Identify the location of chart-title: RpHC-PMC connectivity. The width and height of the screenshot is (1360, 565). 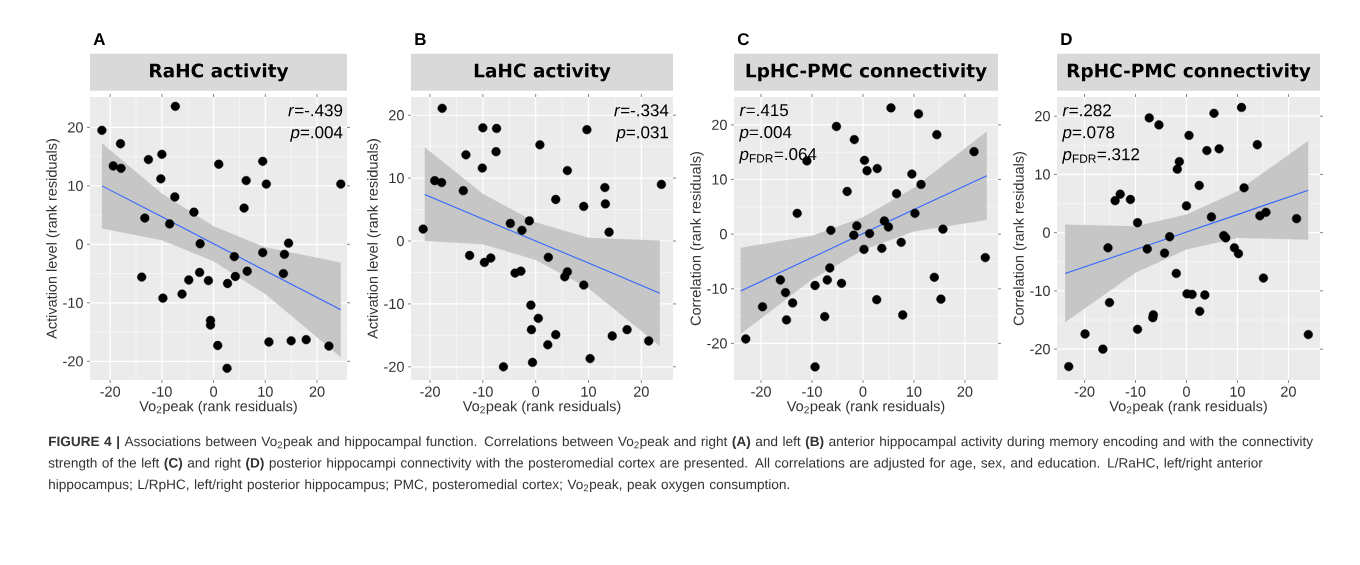
(1189, 72).